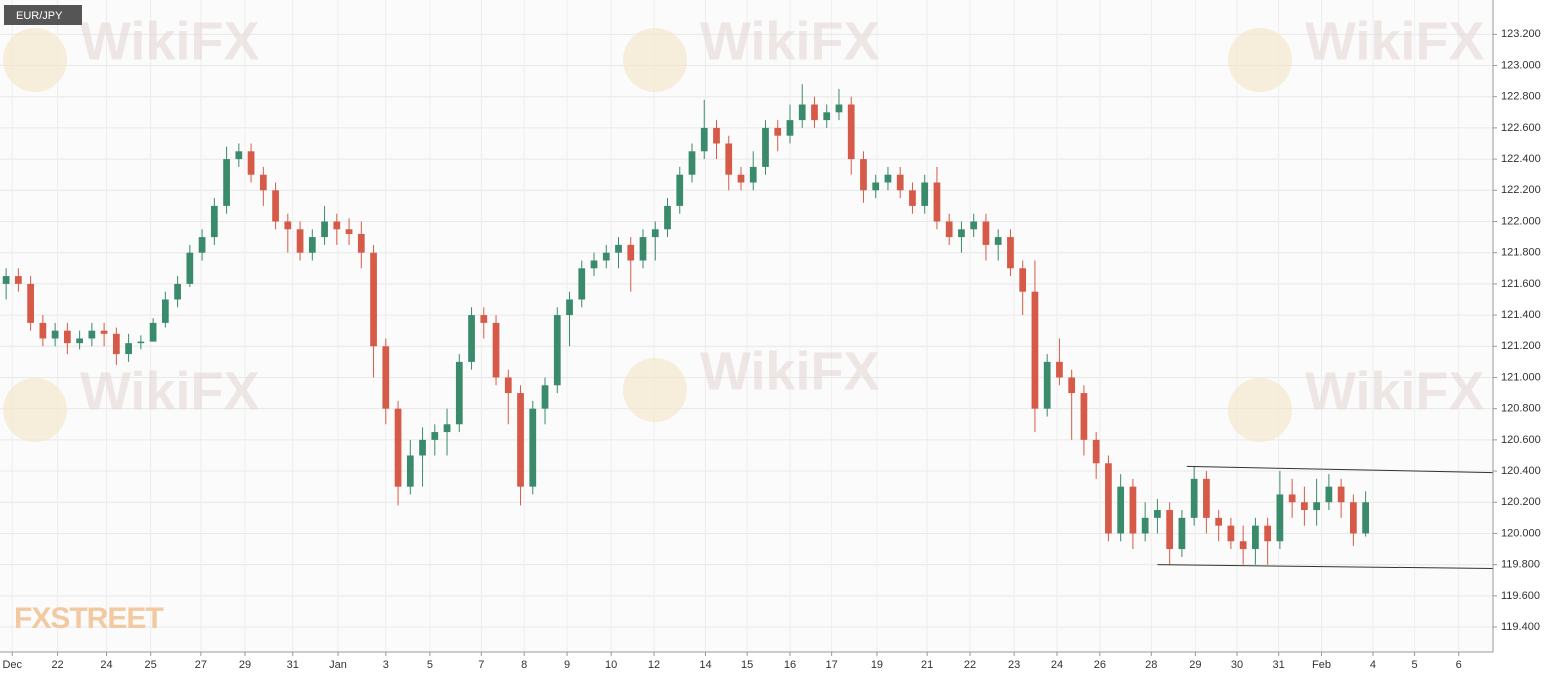 The width and height of the screenshot is (1565, 678). What do you see at coordinates (877, 665) in the screenshot?
I see `x-tick-label: 19` at bounding box center [877, 665].